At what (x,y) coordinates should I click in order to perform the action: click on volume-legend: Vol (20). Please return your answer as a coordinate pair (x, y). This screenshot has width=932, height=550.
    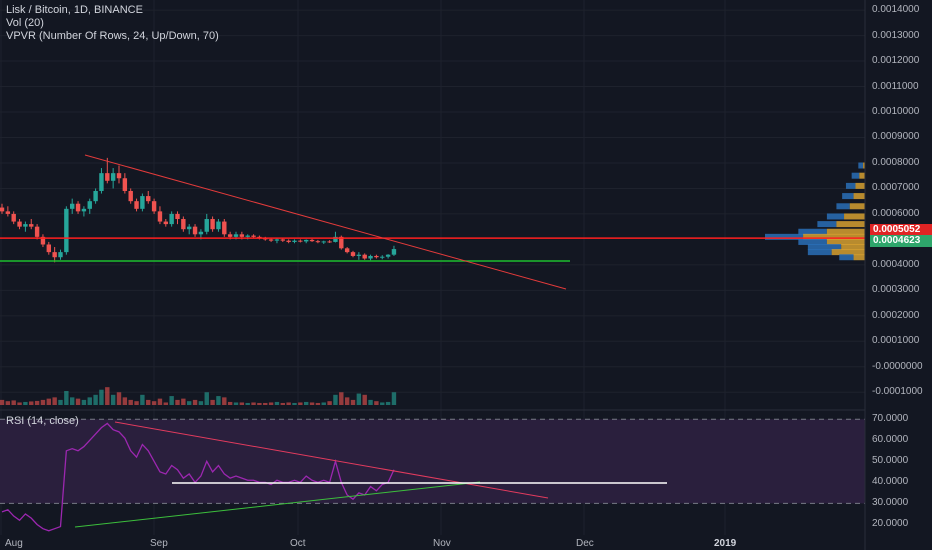
    Looking at the image, I should click on (25, 23).